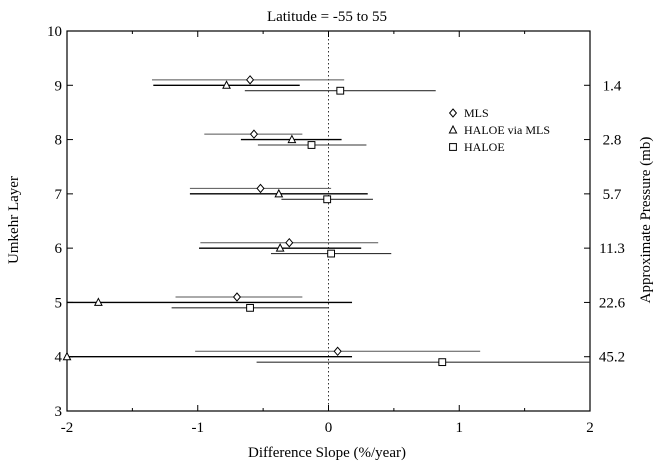 Image resolution: width=661 pixels, height=462 pixels. I want to click on y-tick-label: 8, so click(59, 141).